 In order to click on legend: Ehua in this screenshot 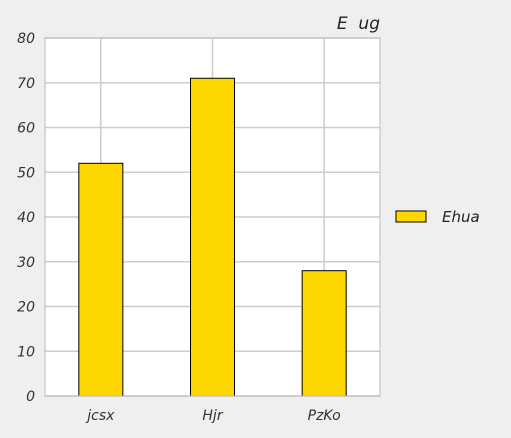, I will do `click(437, 217)`.